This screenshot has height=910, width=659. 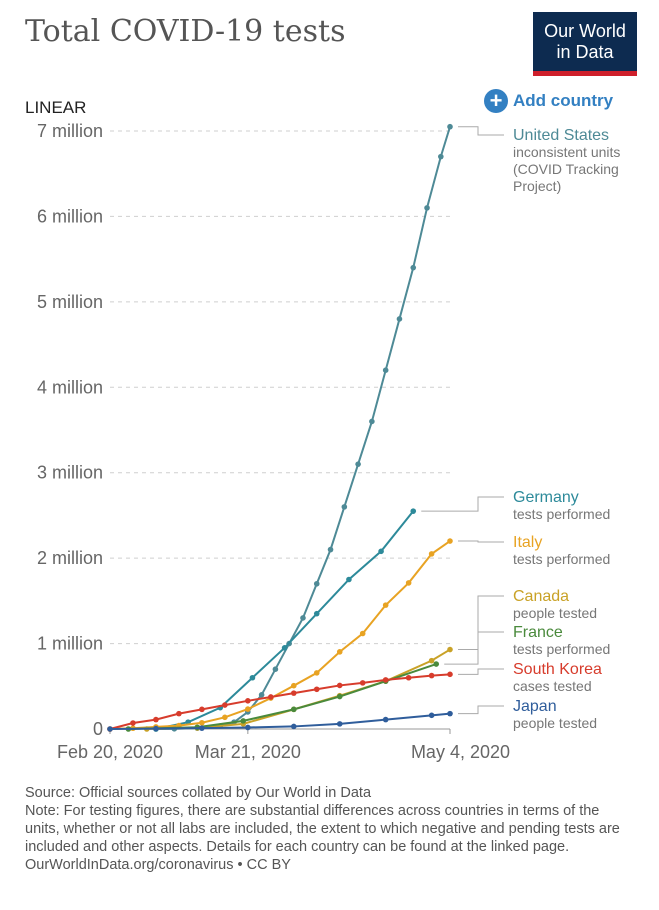 I want to click on y-tick-label: 7 million, so click(x=70, y=131).